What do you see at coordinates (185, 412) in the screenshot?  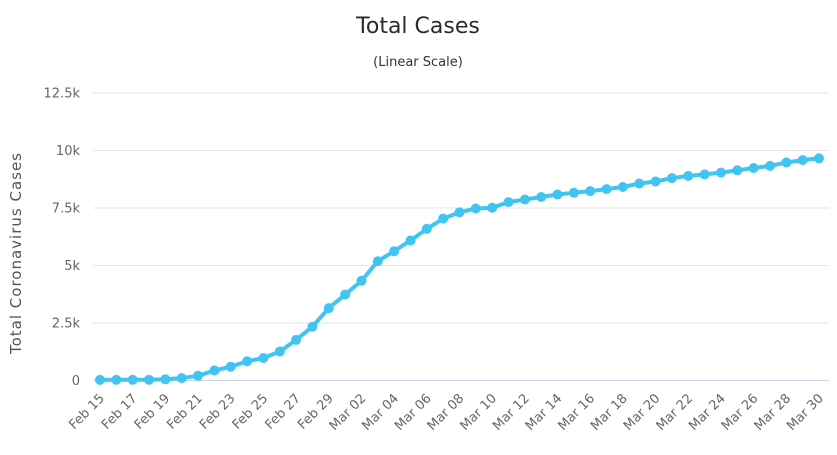 I see `x-tick-label: Feb 21` at bounding box center [185, 412].